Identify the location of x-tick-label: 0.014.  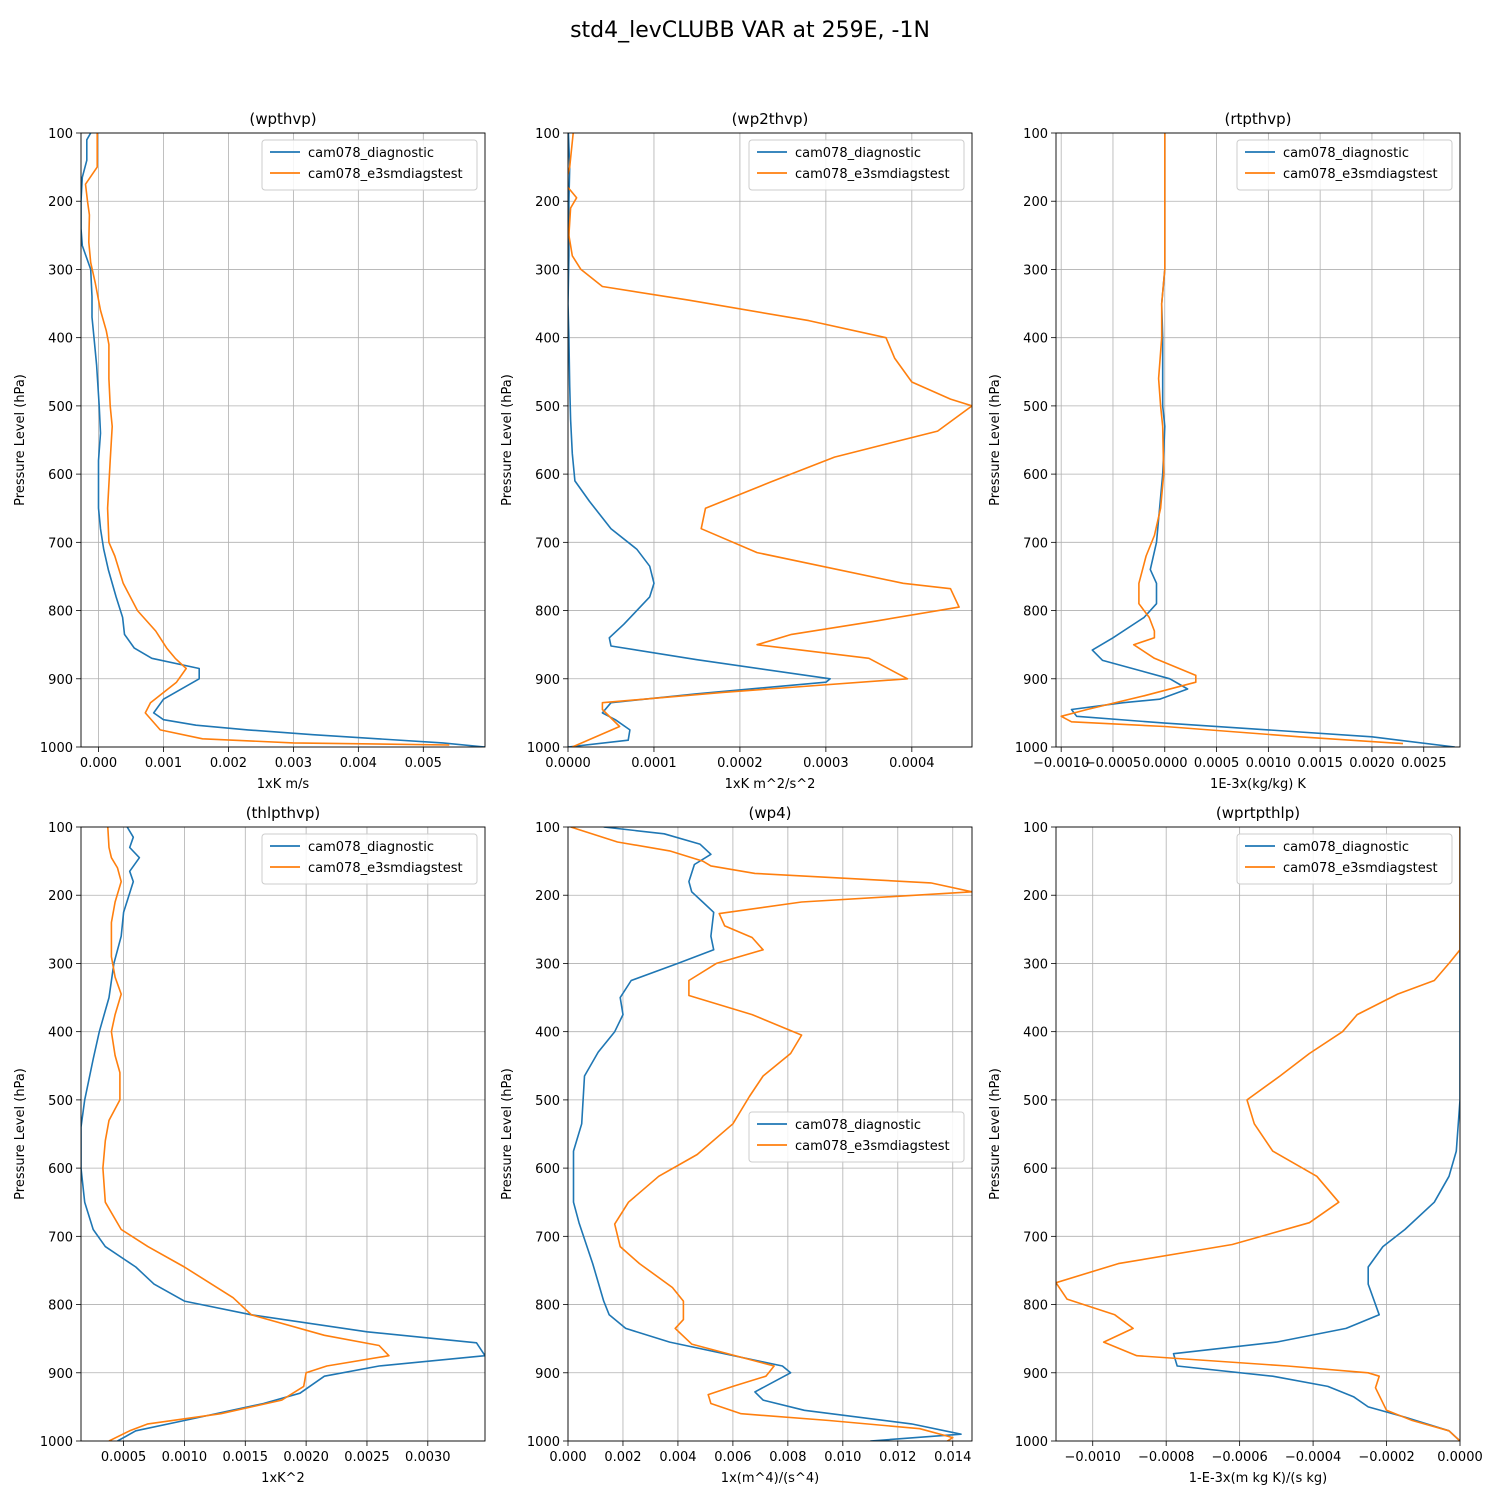
(952, 1457).